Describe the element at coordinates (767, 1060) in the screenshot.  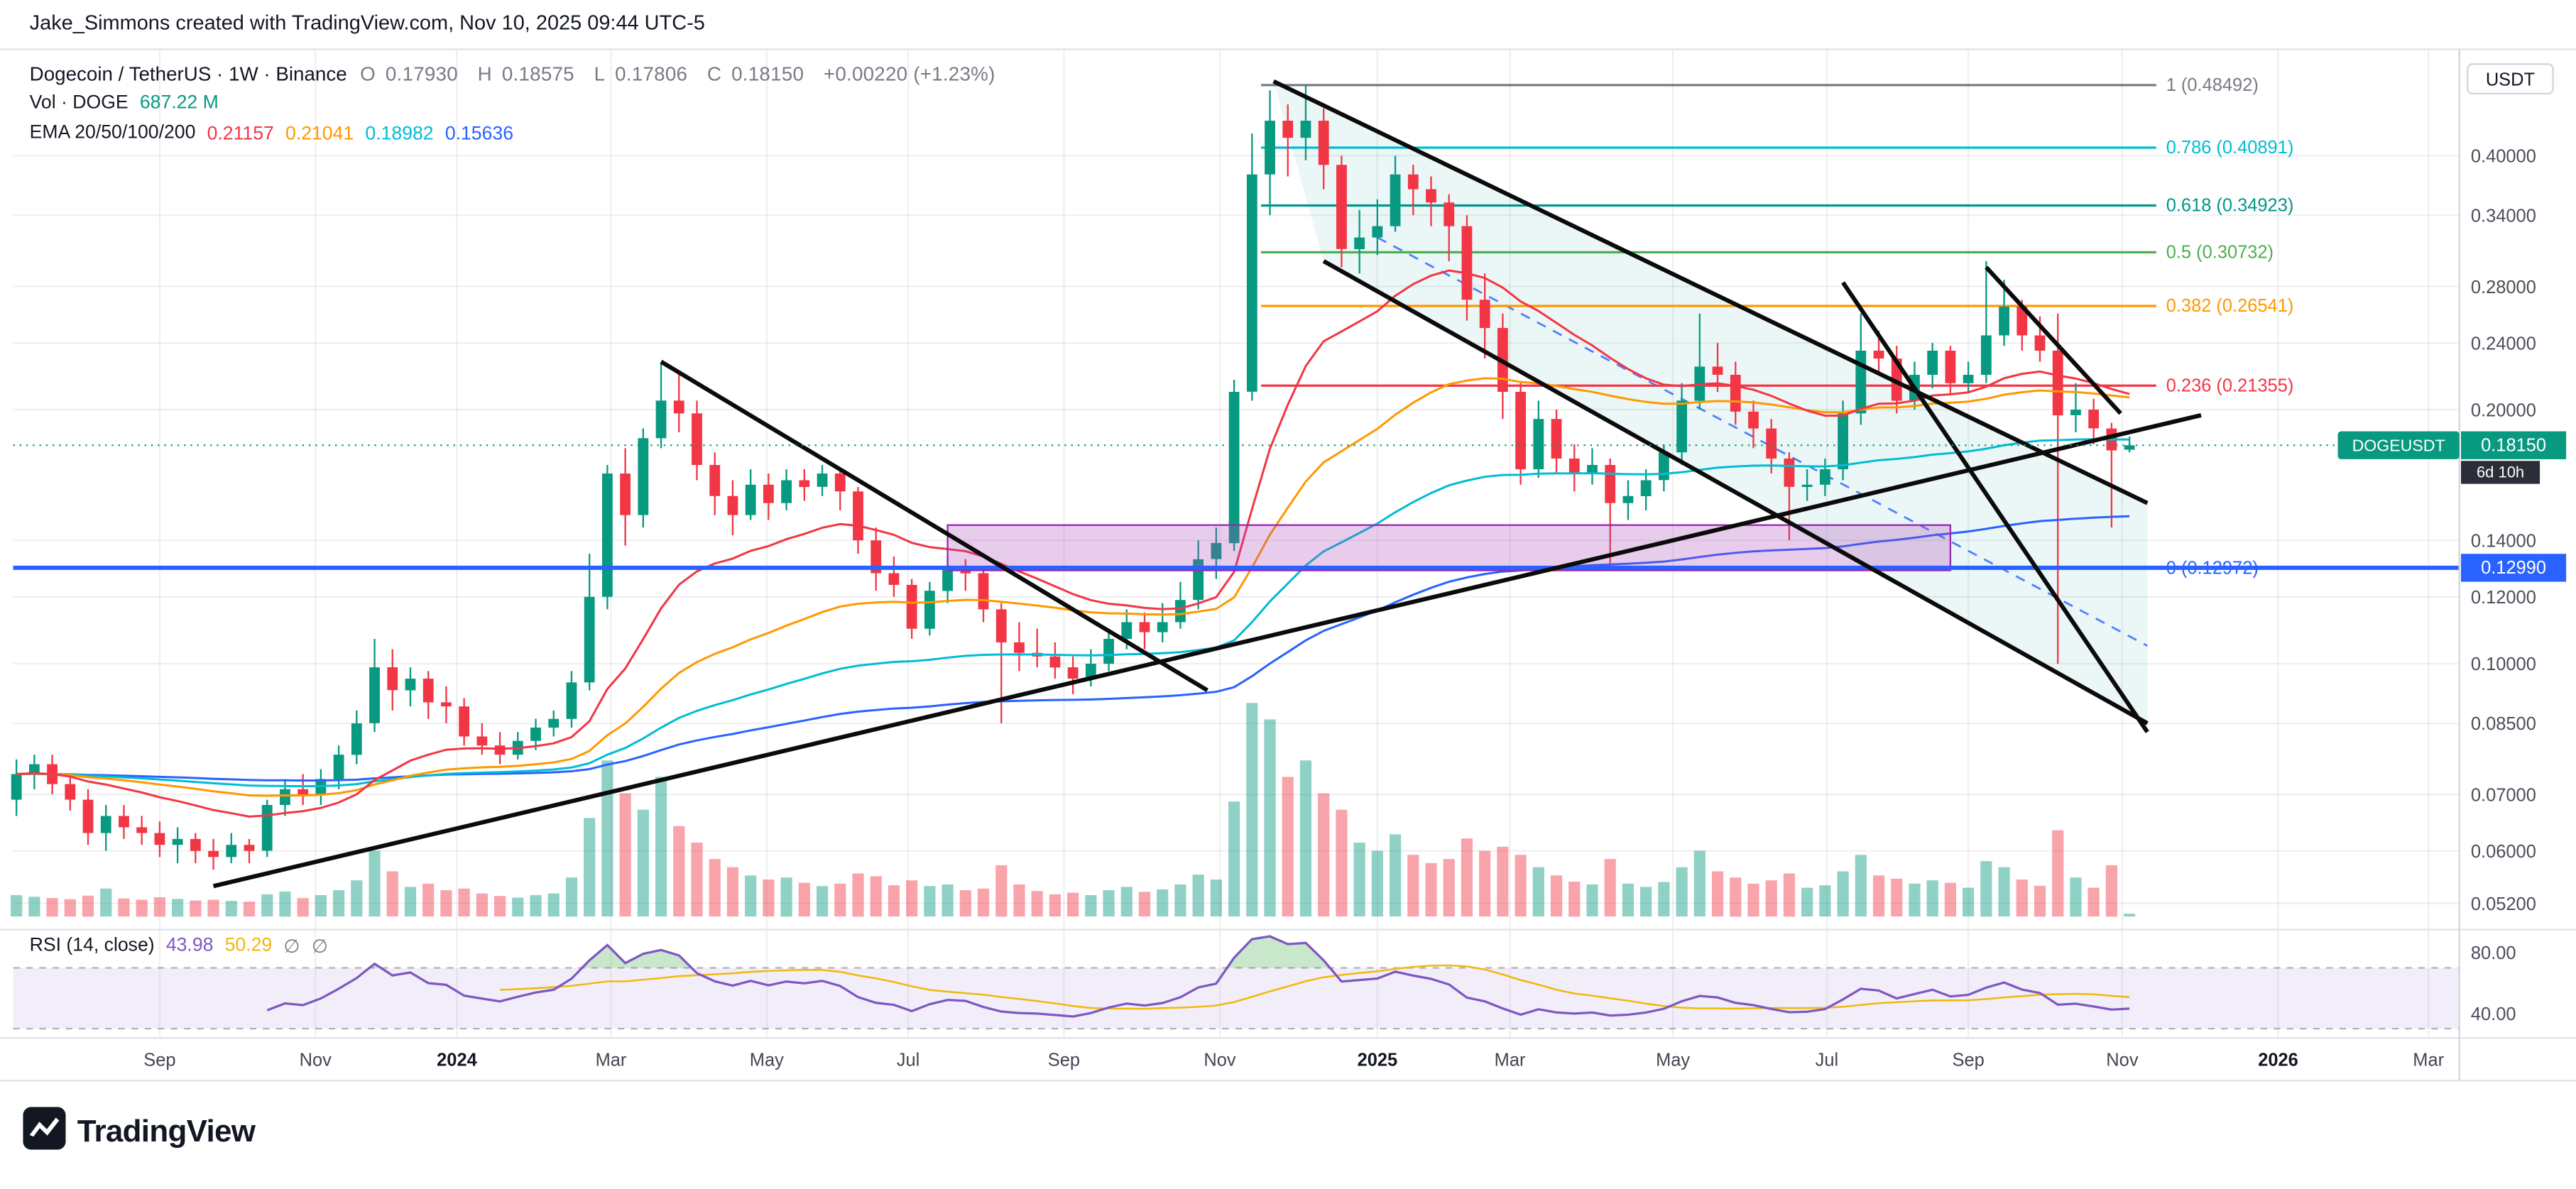
I see `time-month-label: May` at that location.